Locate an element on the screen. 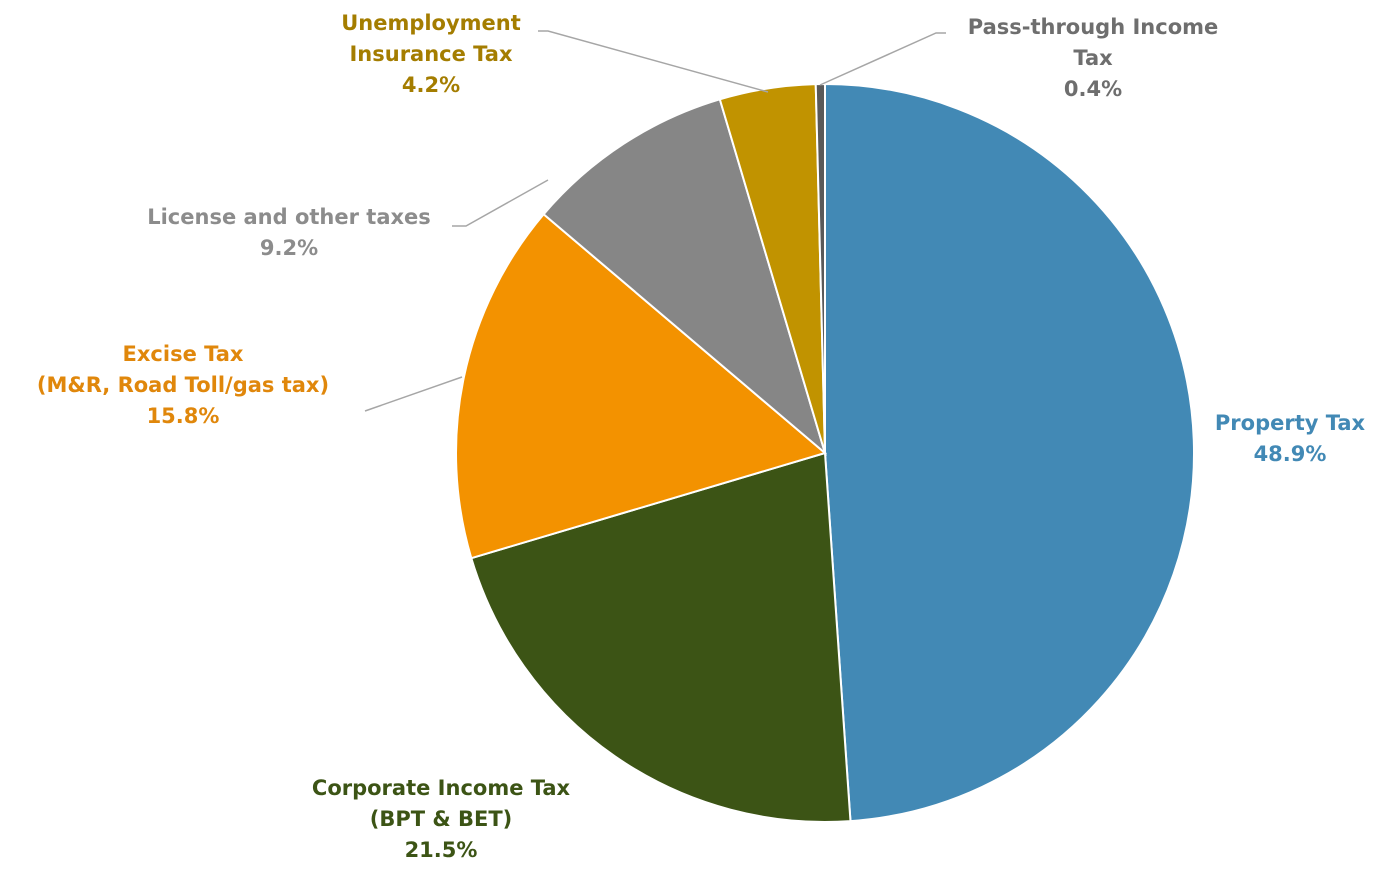 The width and height of the screenshot is (1392, 869). slice-name-label: Insurance Tax is located at coordinates (430, 54).